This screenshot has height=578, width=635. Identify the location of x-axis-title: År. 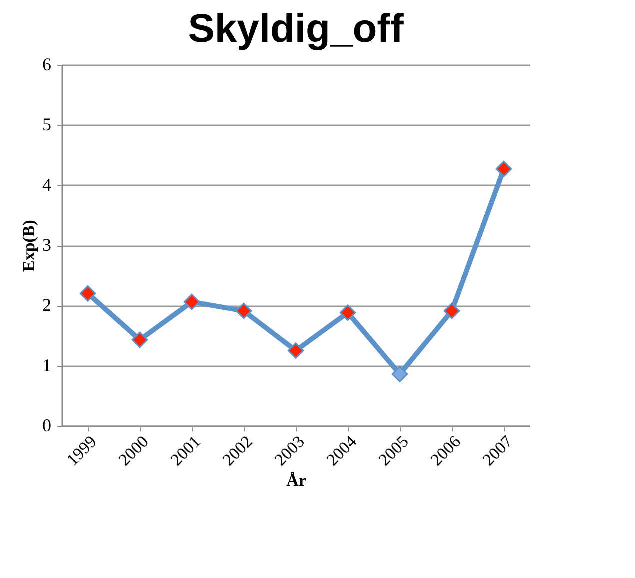
(296, 480).